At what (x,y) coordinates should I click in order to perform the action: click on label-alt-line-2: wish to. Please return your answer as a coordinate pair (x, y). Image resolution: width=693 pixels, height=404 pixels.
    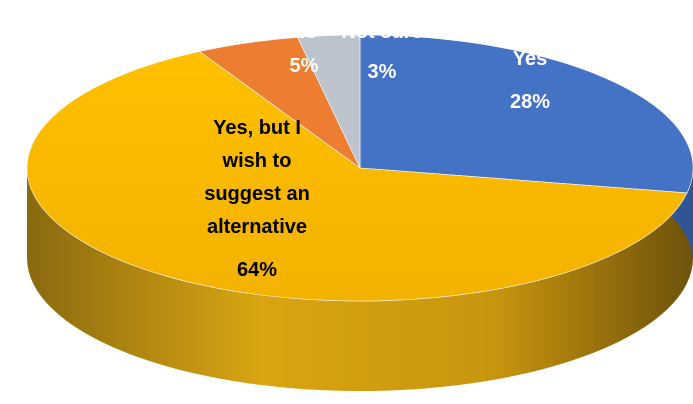
    Looking at the image, I should click on (257, 161).